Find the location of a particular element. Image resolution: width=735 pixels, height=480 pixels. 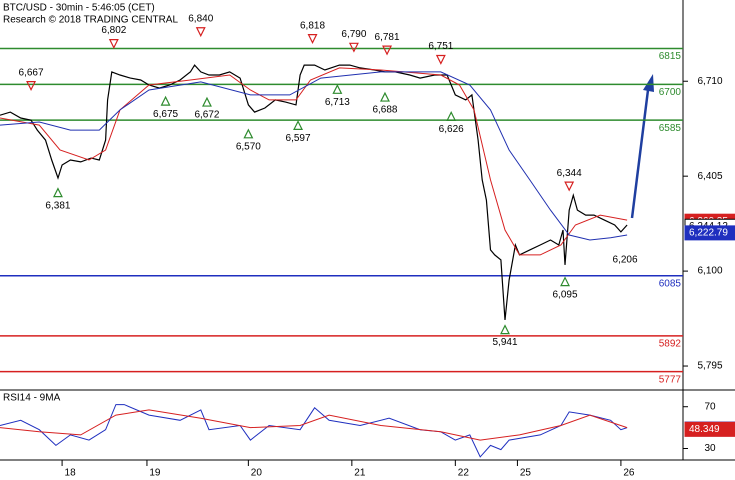

x-tick-label: 19 is located at coordinates (155, 473).